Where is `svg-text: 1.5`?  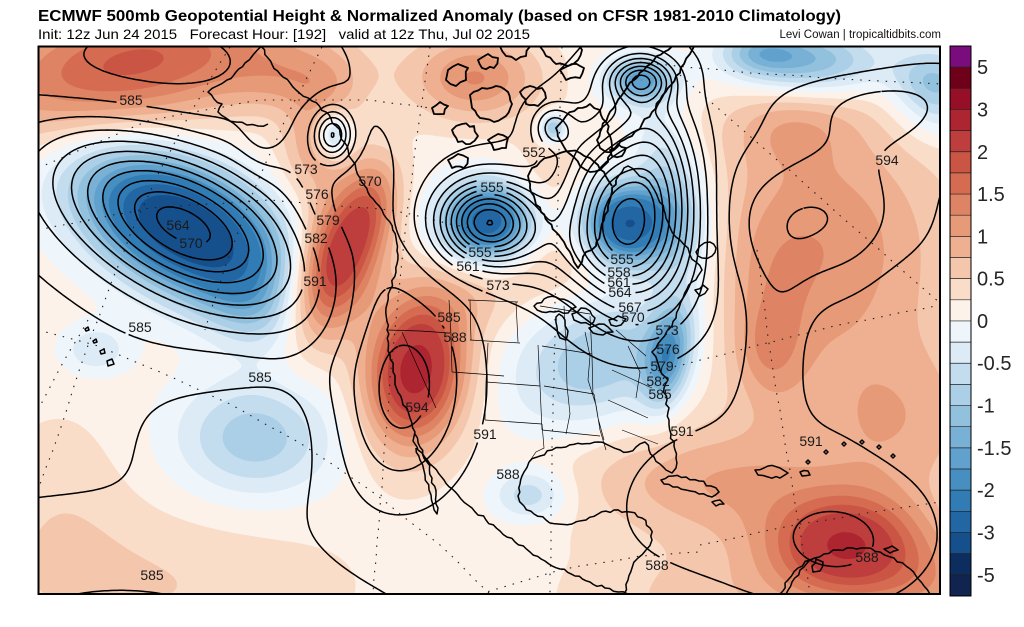 svg-text: 1.5 is located at coordinates (991, 195).